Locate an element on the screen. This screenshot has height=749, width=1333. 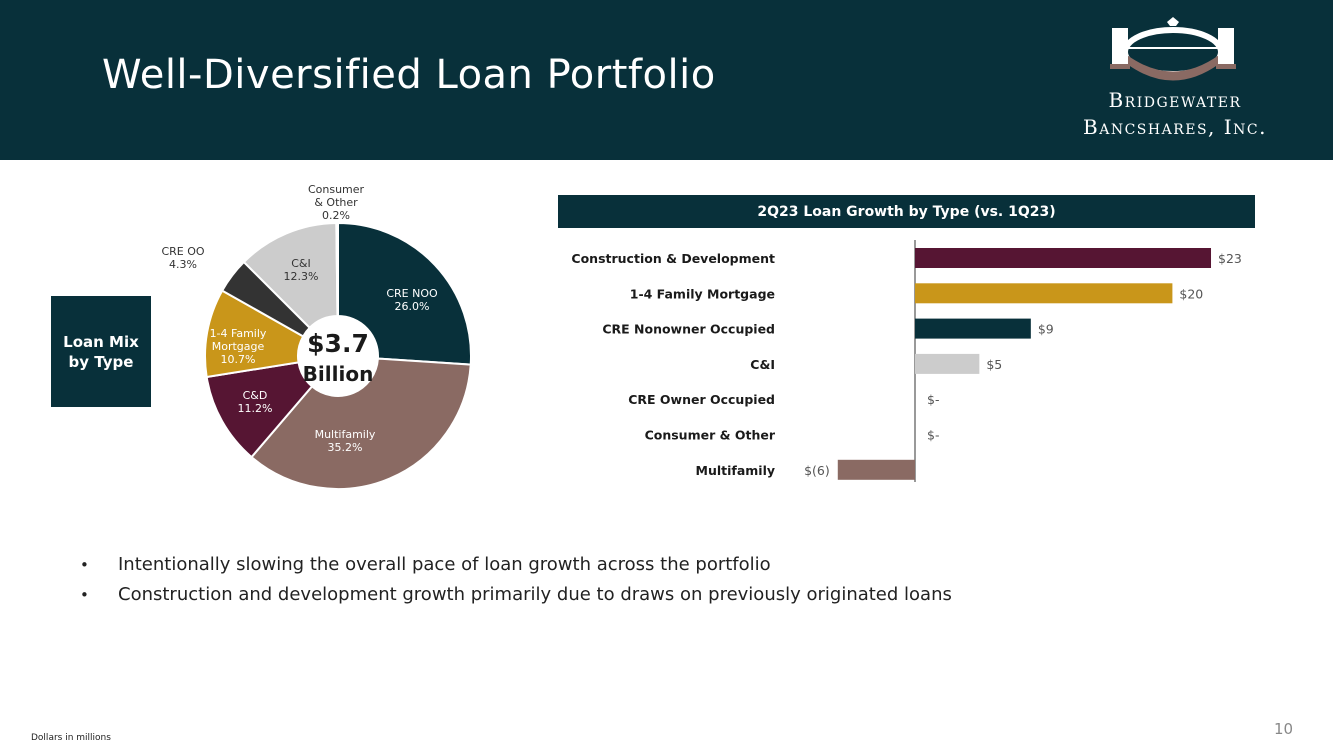
footnote: Dollars in millions is located at coordinates (71, 738).